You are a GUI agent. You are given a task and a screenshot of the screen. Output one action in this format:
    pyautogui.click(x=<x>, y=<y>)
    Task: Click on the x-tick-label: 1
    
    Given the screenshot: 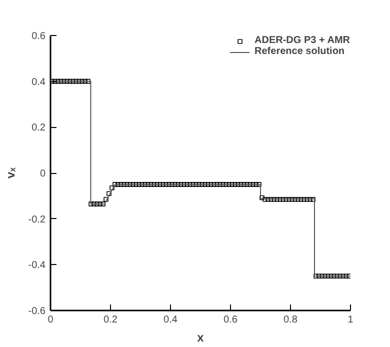 What is the action you would take?
    pyautogui.click(x=351, y=320)
    